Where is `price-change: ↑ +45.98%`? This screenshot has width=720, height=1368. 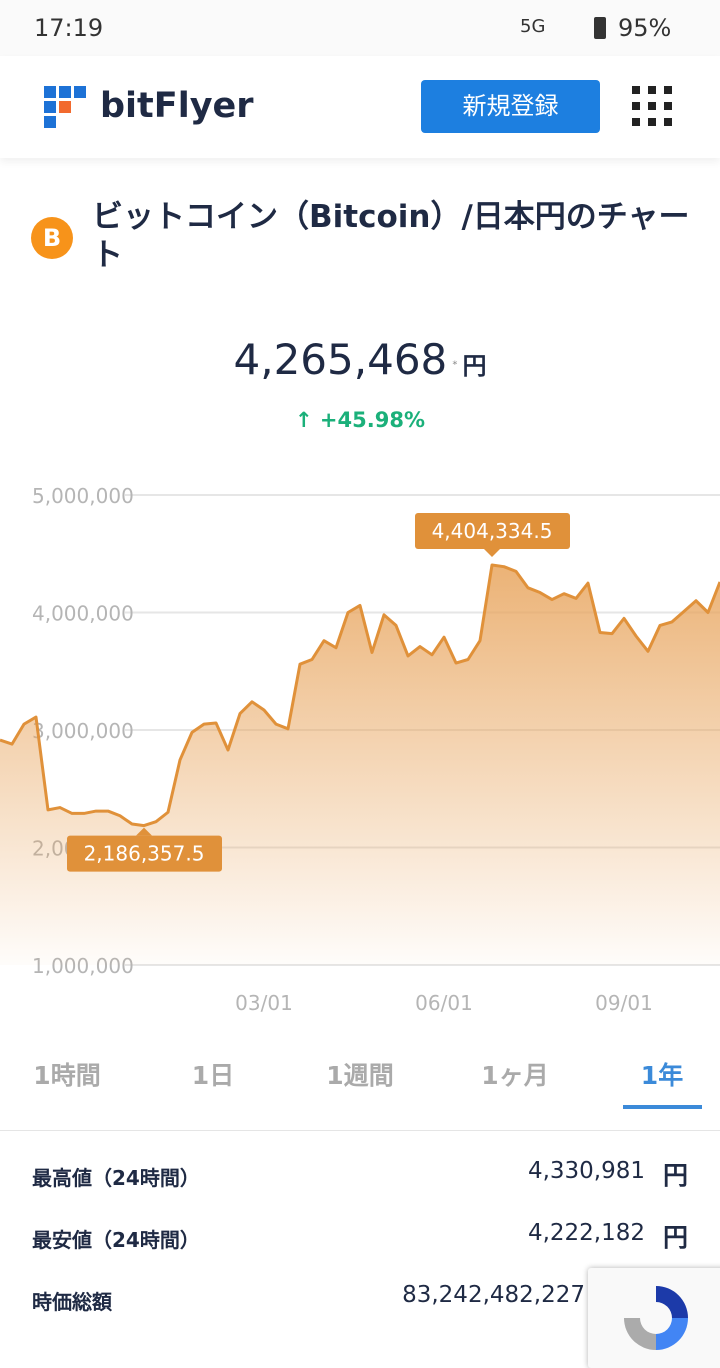 price-change: ↑ +45.98% is located at coordinates (360, 420).